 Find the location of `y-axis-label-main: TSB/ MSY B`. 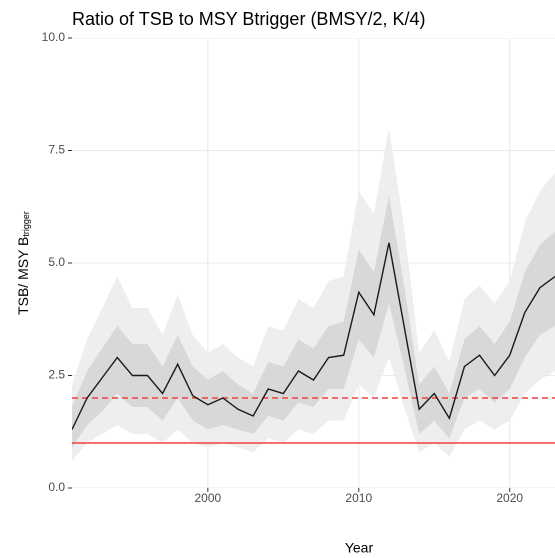

y-axis-label-main: TSB/ MSY B is located at coordinates (23, 276).